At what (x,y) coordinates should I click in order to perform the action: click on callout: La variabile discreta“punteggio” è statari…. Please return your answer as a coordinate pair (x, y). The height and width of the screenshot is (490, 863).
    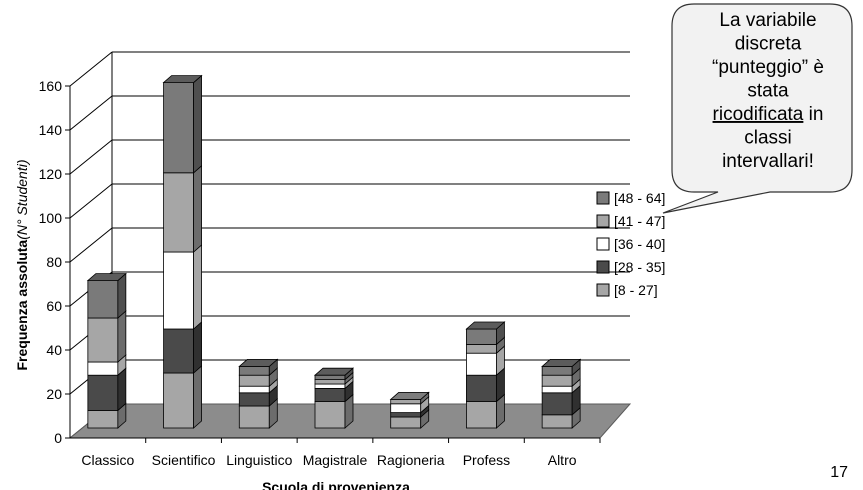
    Looking at the image, I should click on (757, 108).